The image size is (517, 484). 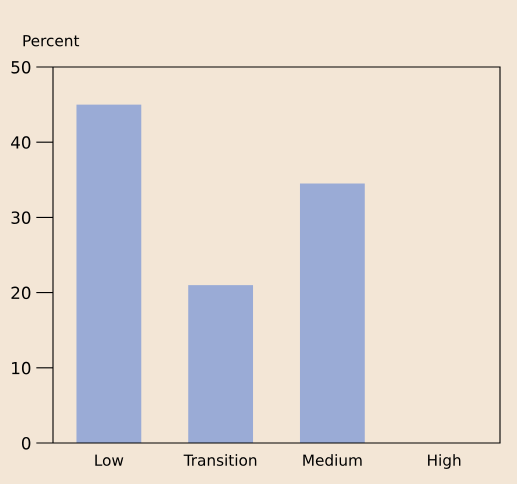 I want to click on y-tick-label: 20, so click(x=20, y=293).